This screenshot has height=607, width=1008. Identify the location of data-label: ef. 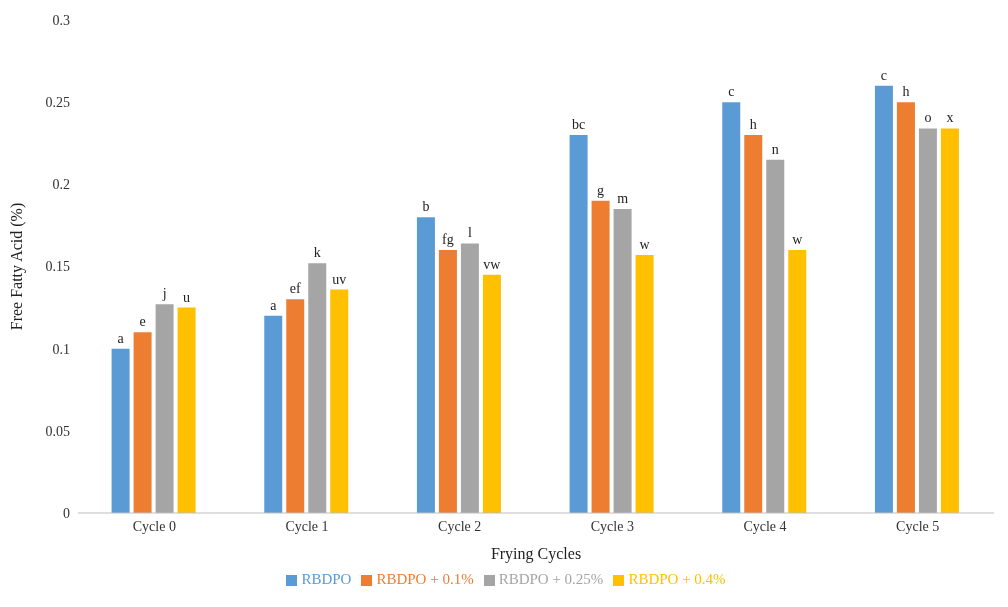
(295, 289).